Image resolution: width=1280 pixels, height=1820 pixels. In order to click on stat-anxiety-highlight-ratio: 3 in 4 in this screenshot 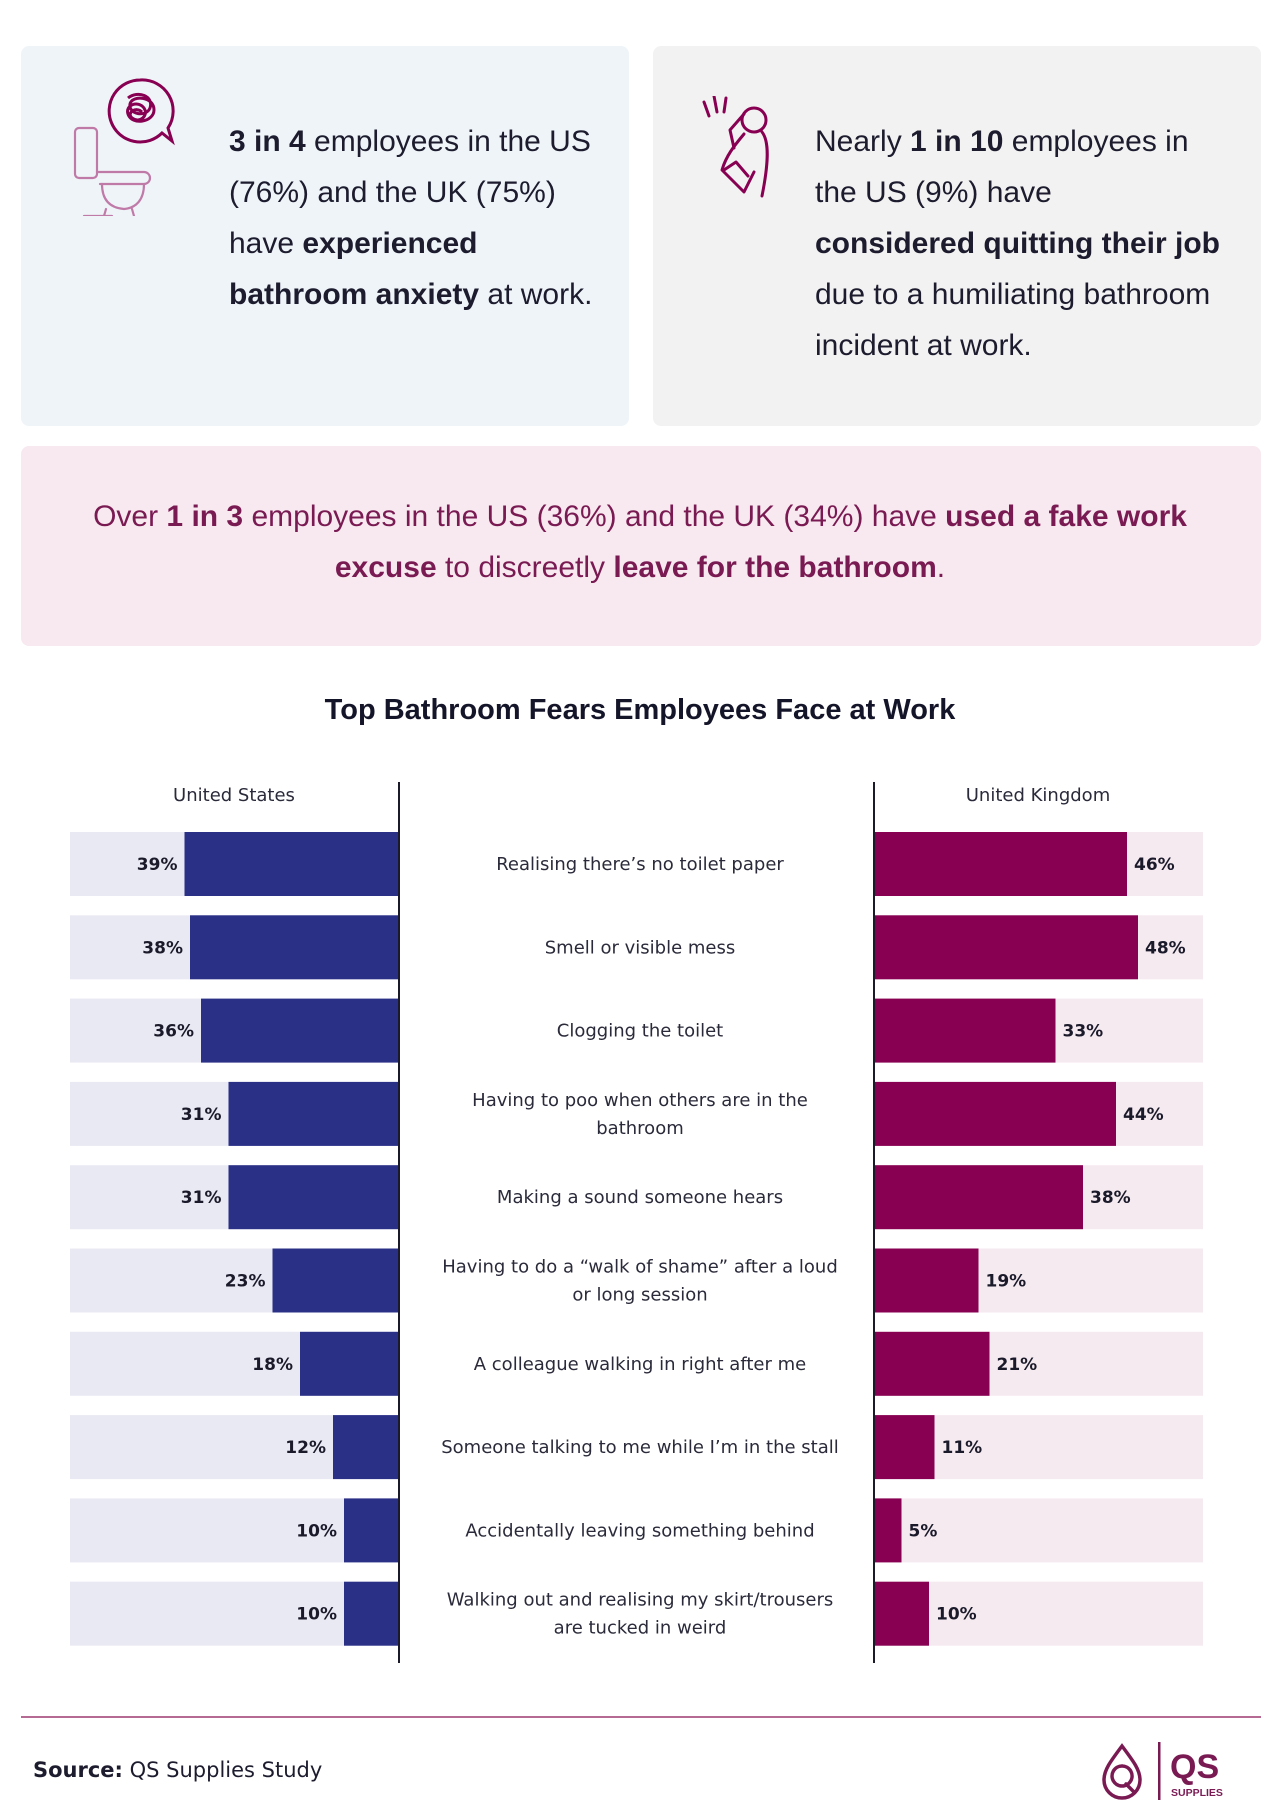, I will do `click(267, 141)`.